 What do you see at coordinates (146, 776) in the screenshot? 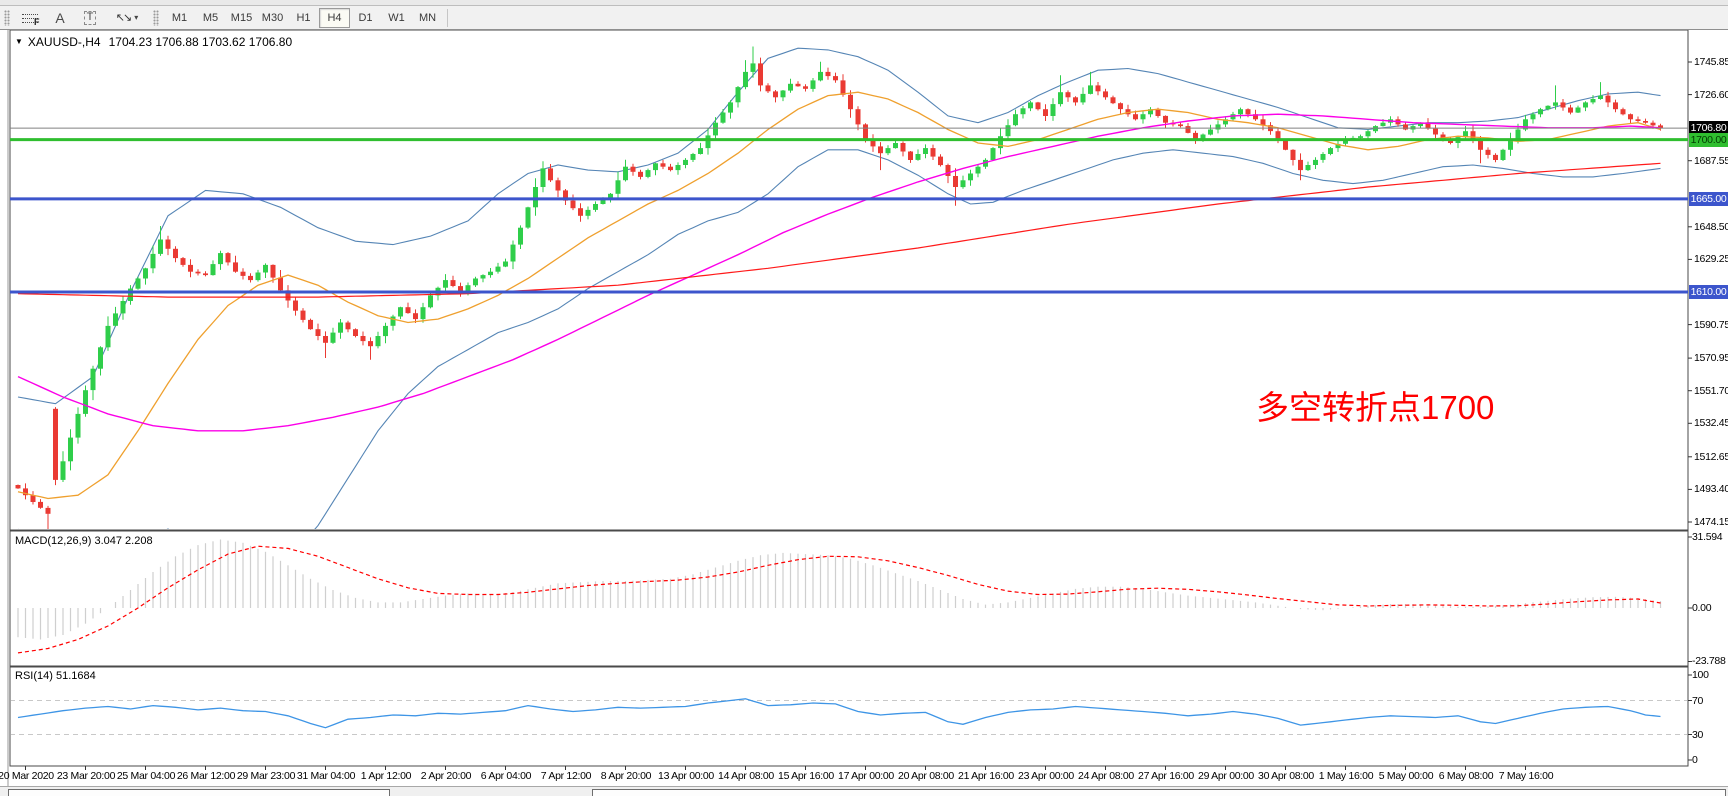
I see `time-axis-label: 25 Mar 04:00` at bounding box center [146, 776].